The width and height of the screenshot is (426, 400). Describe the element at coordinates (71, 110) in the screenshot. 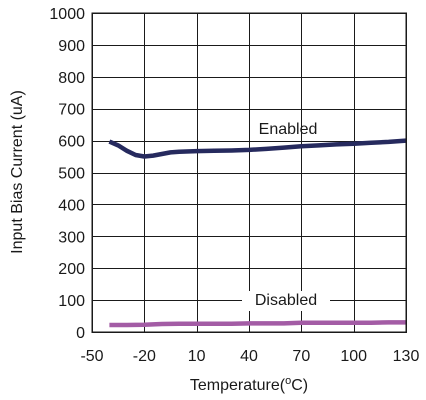

I see `y-tick-label: 700` at that location.